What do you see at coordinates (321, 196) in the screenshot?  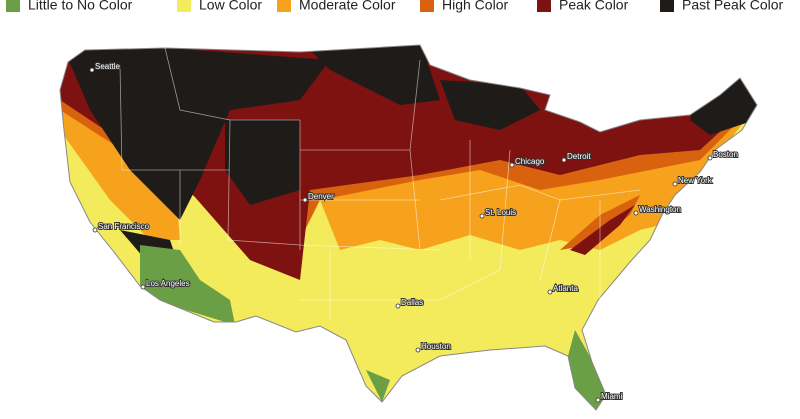 I see `city-label: Denver` at bounding box center [321, 196].